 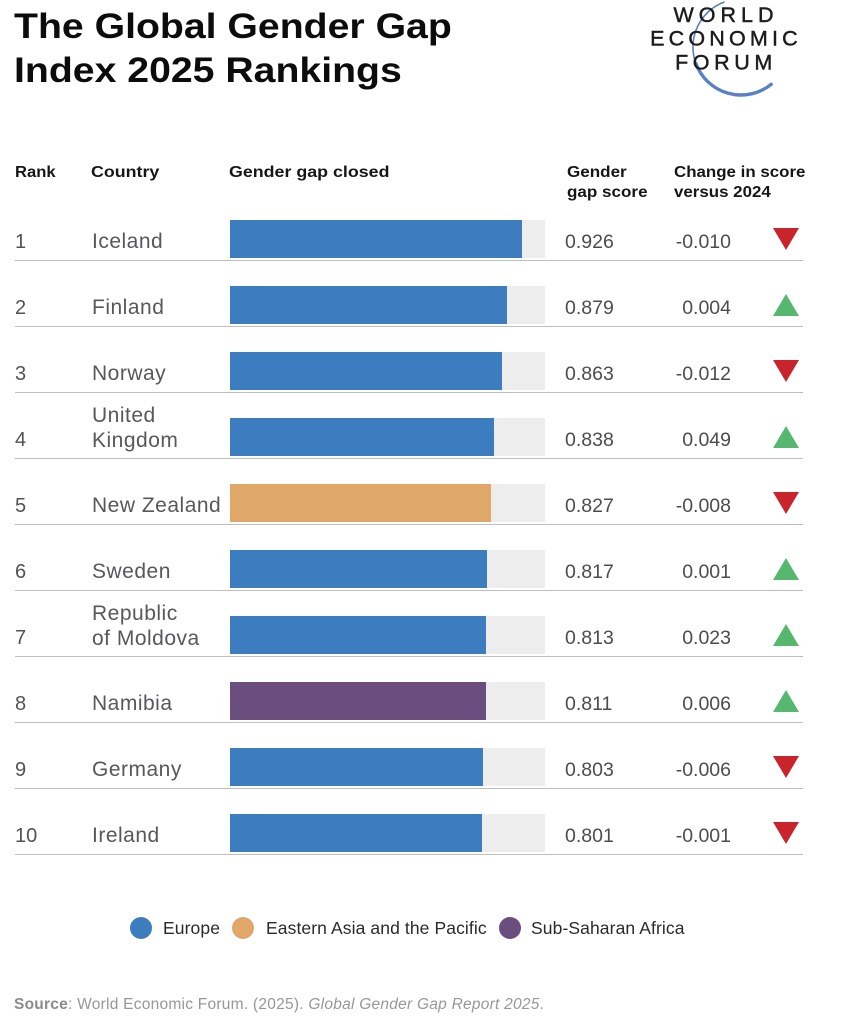 I want to click on svg-text: FORUM, so click(x=726, y=62).